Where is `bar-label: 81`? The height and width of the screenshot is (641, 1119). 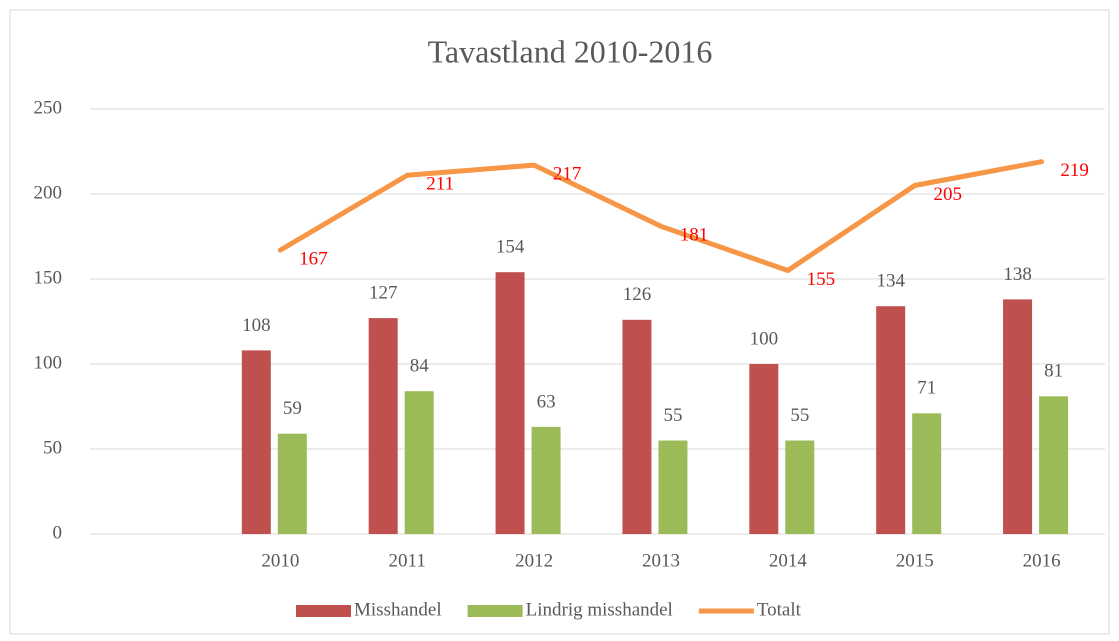
bar-label: 81 is located at coordinates (1053, 371).